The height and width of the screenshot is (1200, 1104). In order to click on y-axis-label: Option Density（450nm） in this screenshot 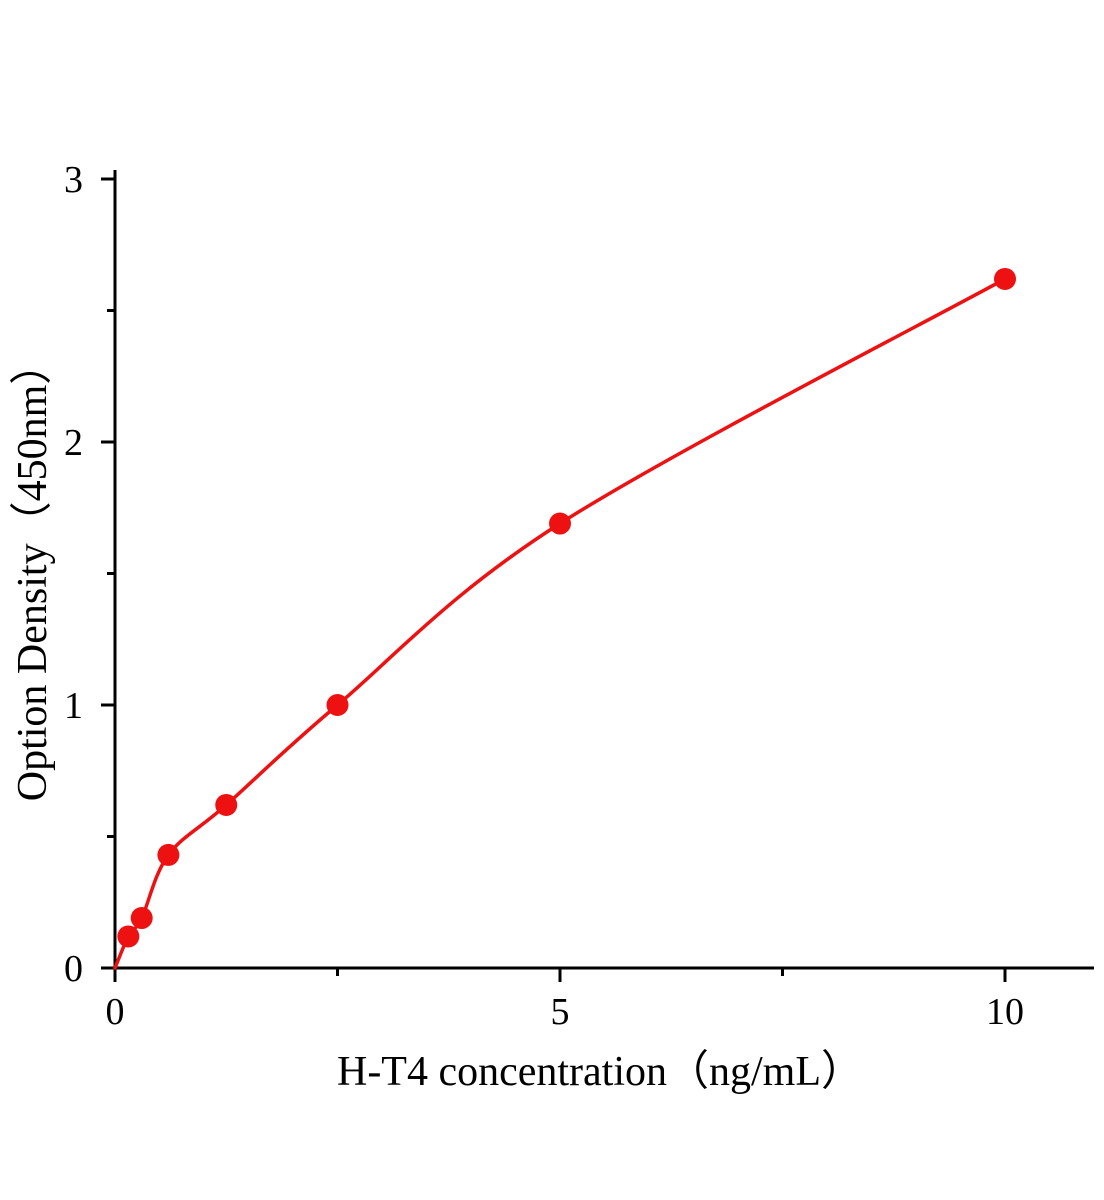, I will do `click(33, 572)`.